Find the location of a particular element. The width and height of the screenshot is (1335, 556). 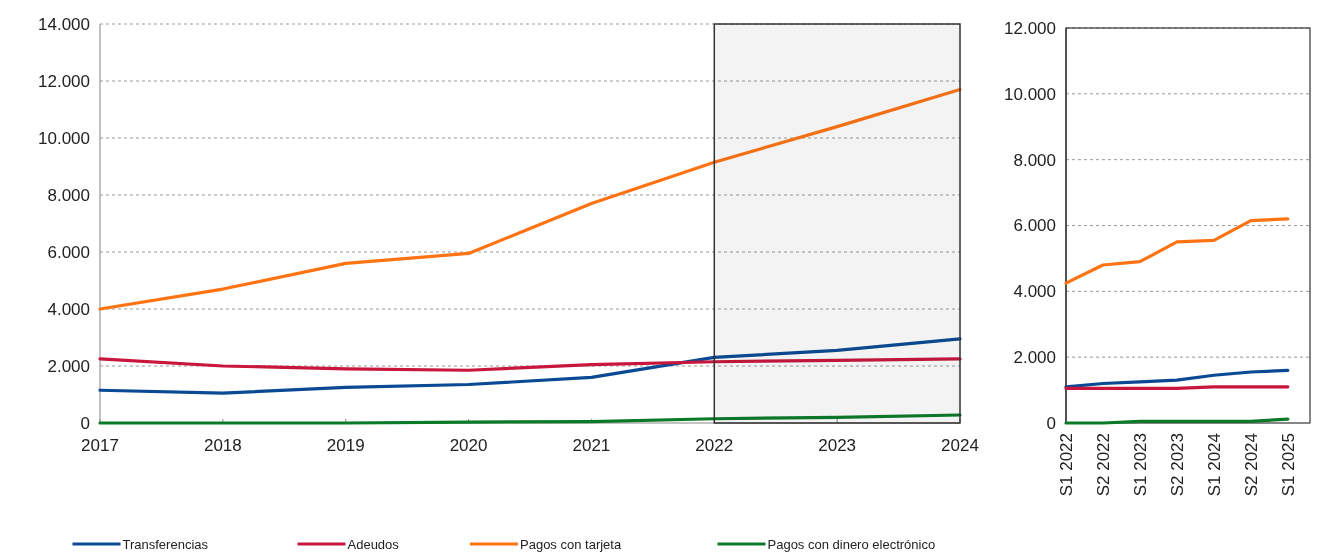

x-tick-label: 2017 is located at coordinates (100, 445).